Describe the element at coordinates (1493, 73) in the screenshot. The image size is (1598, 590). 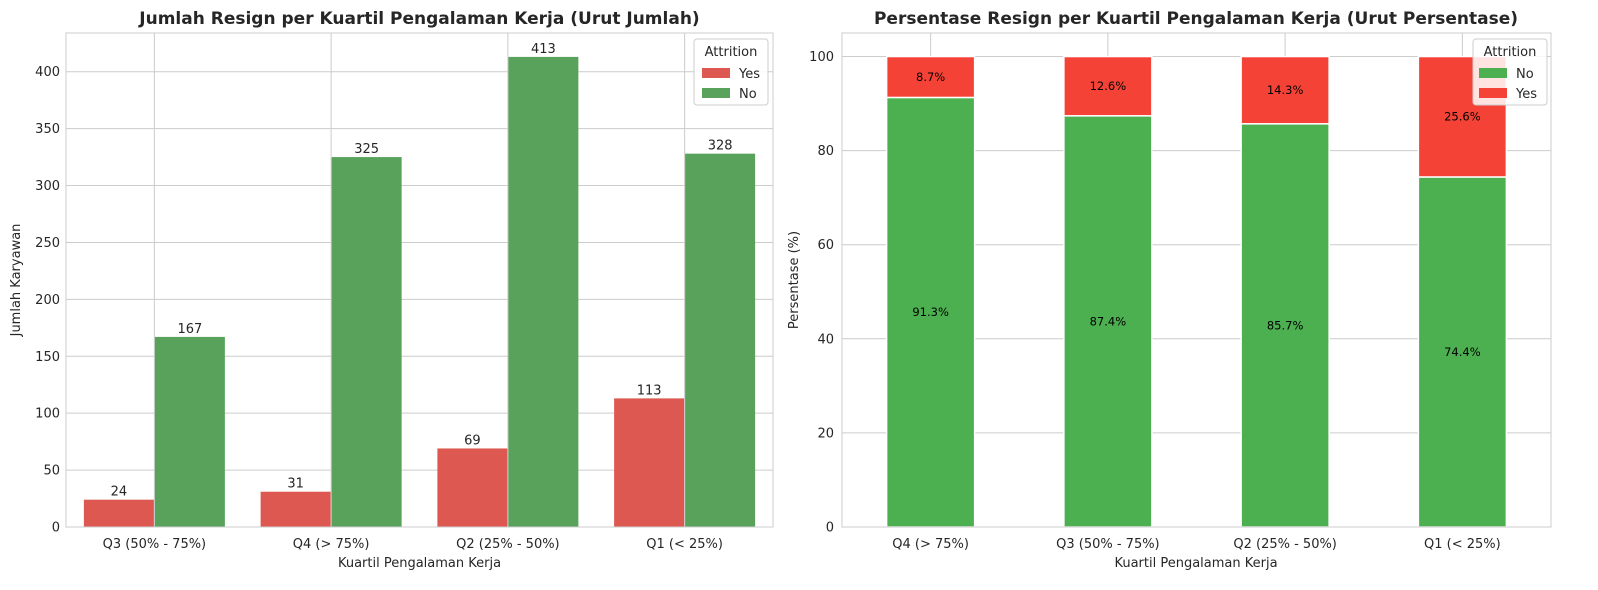
I see `right-legend-swatch-no` at that location.